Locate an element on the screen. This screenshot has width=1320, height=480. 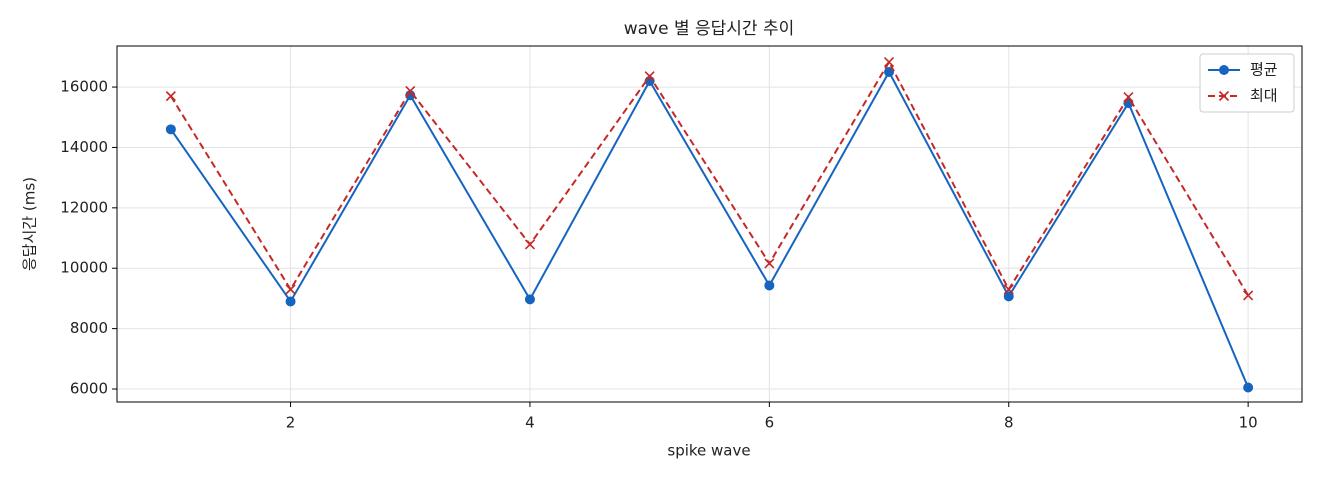
chart-title: wave 별 응답시간 추이 is located at coordinates (709, 29).